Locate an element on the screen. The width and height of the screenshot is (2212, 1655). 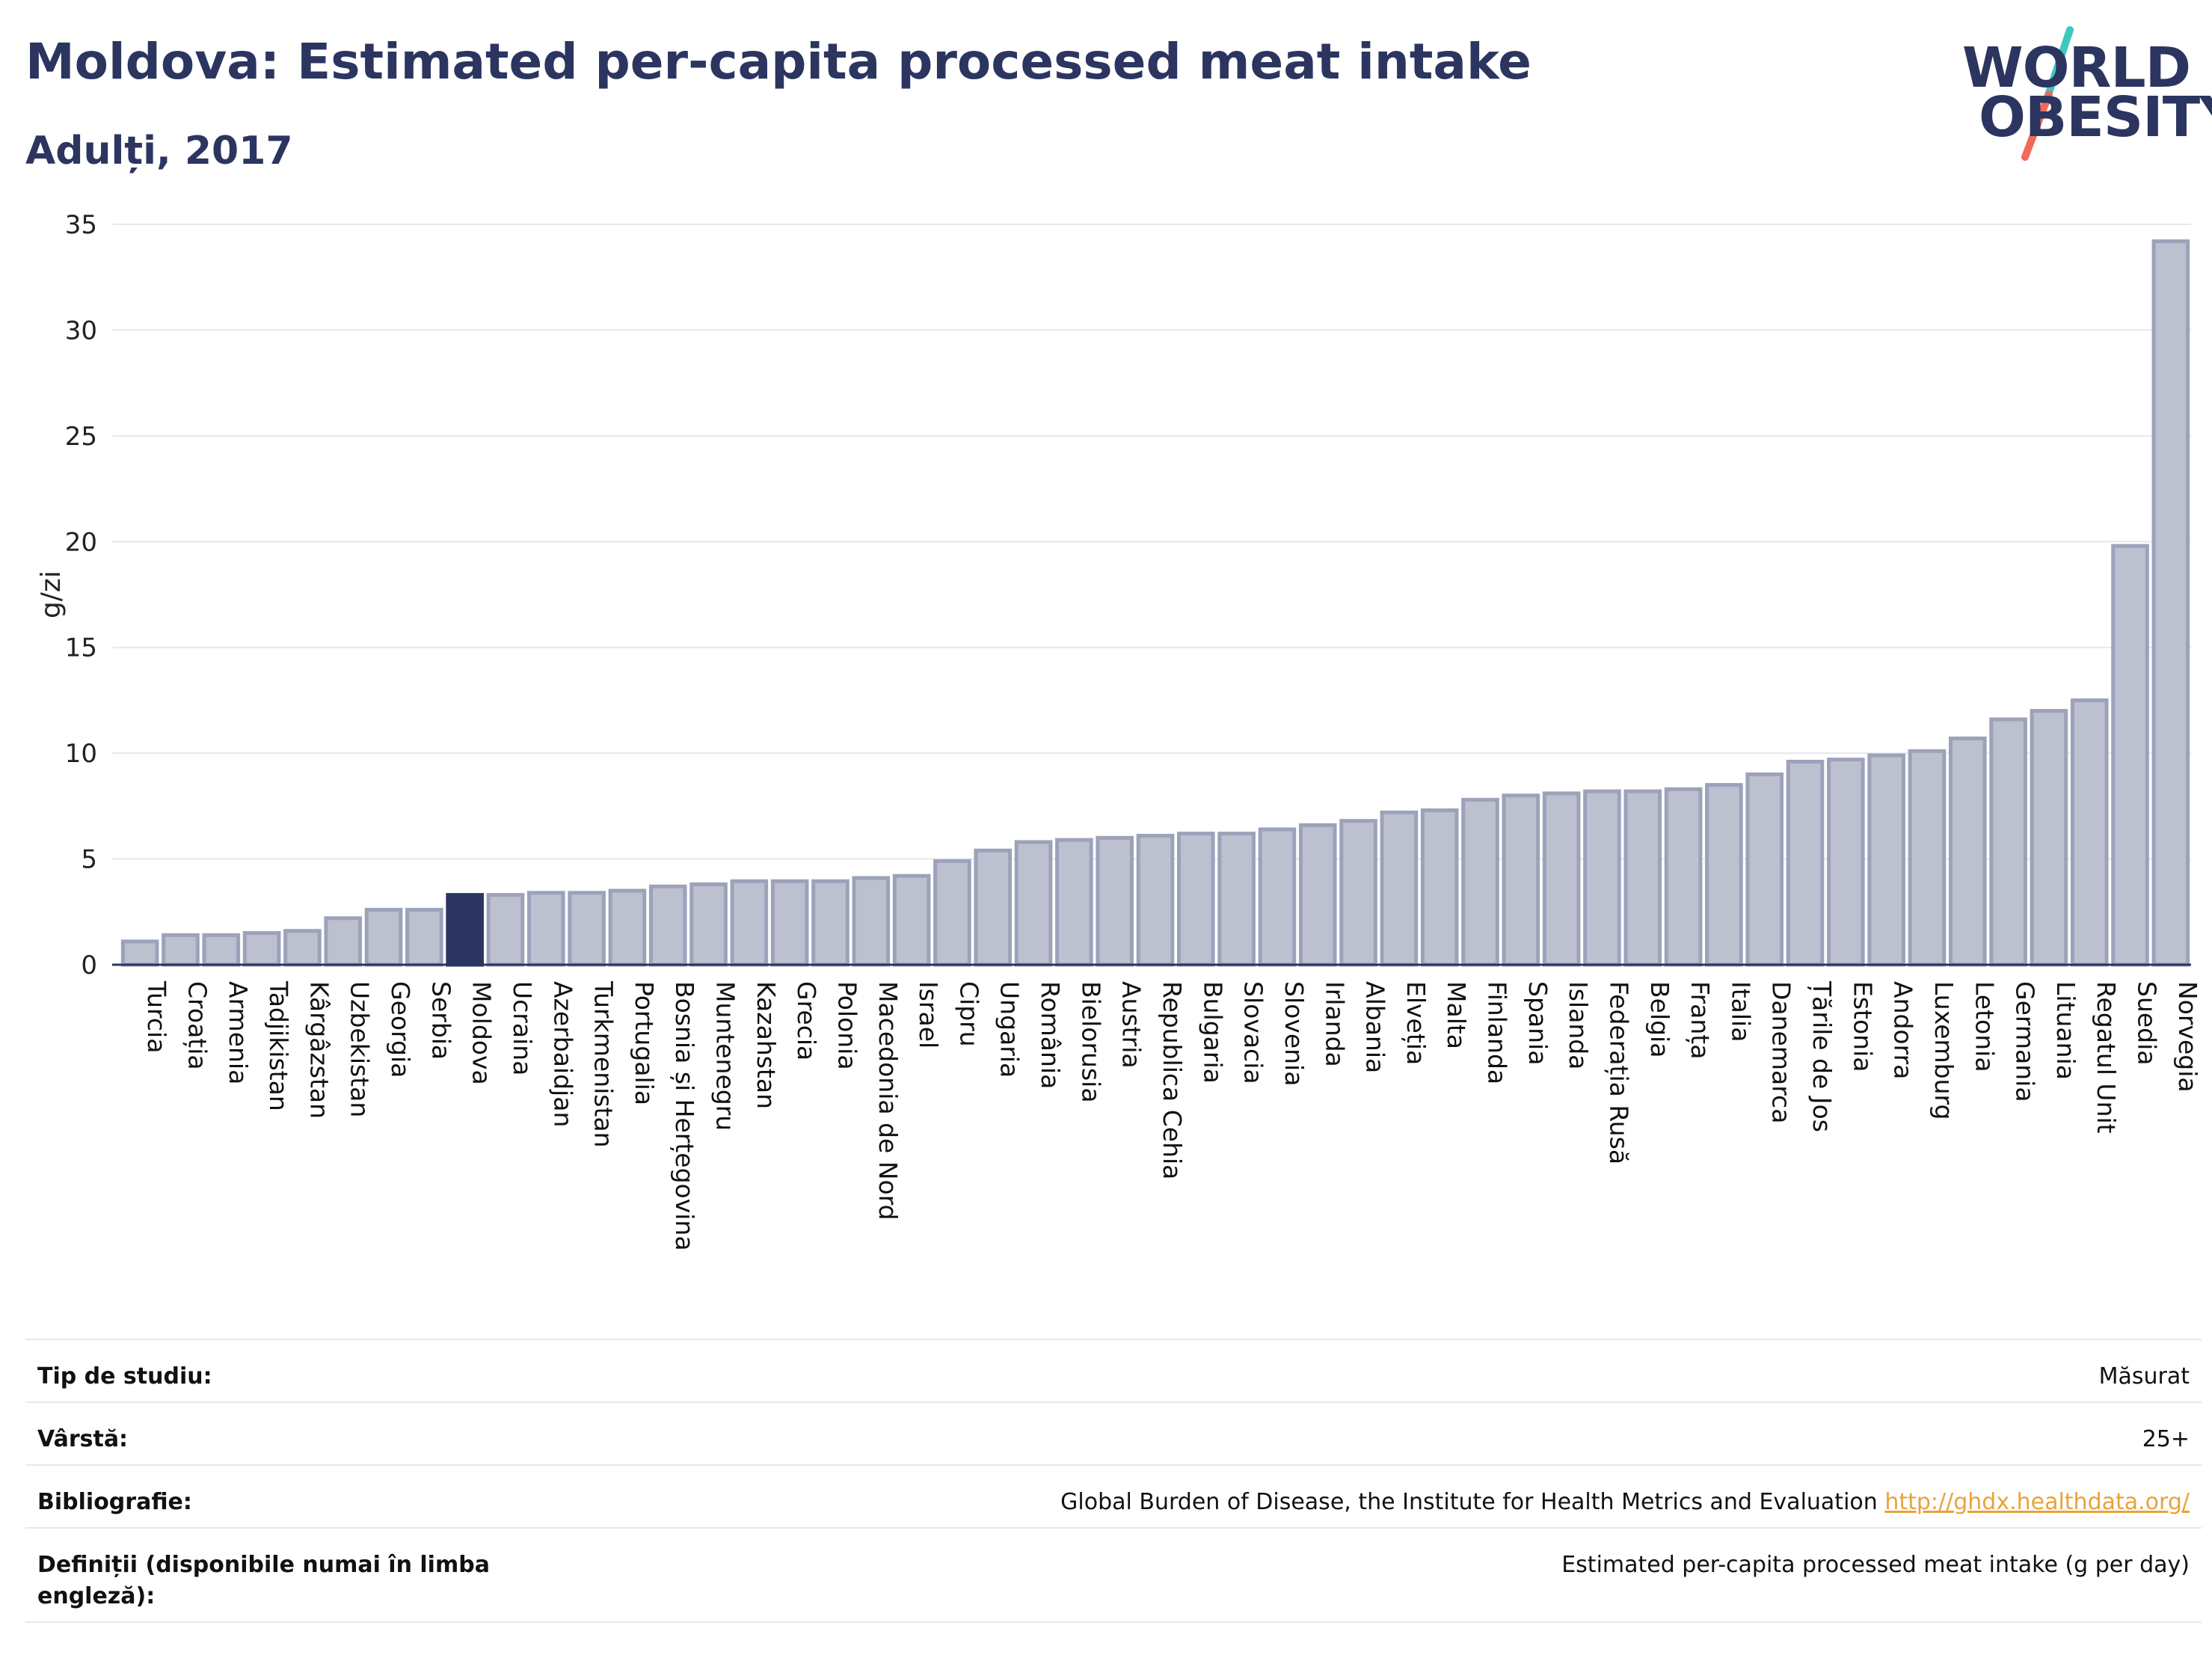
x-tick-label: Letonia is located at coordinates (1984, 1026).